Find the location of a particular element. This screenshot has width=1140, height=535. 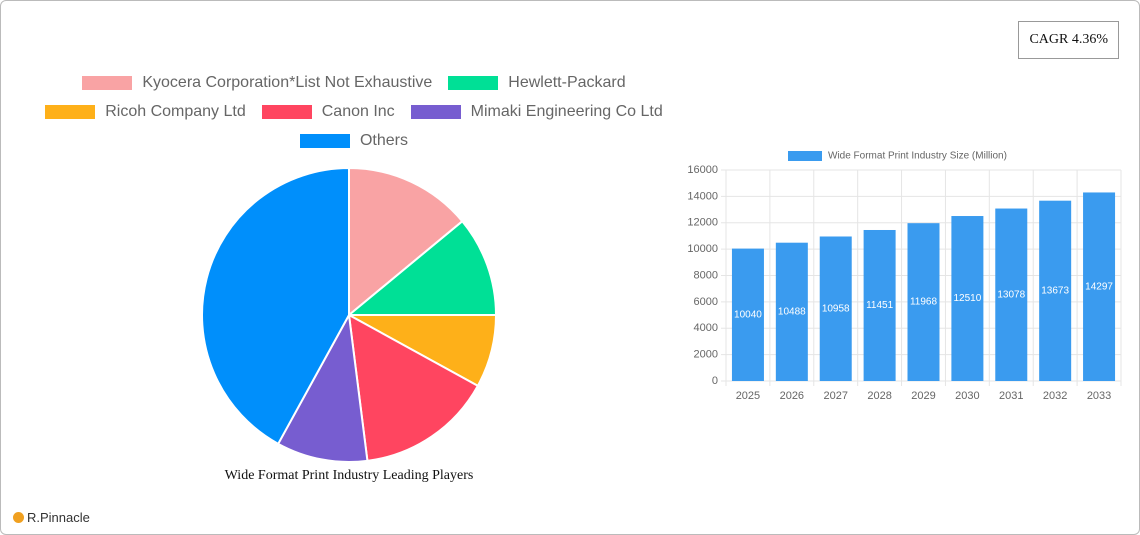

value-label: 10488 is located at coordinates (792, 311).